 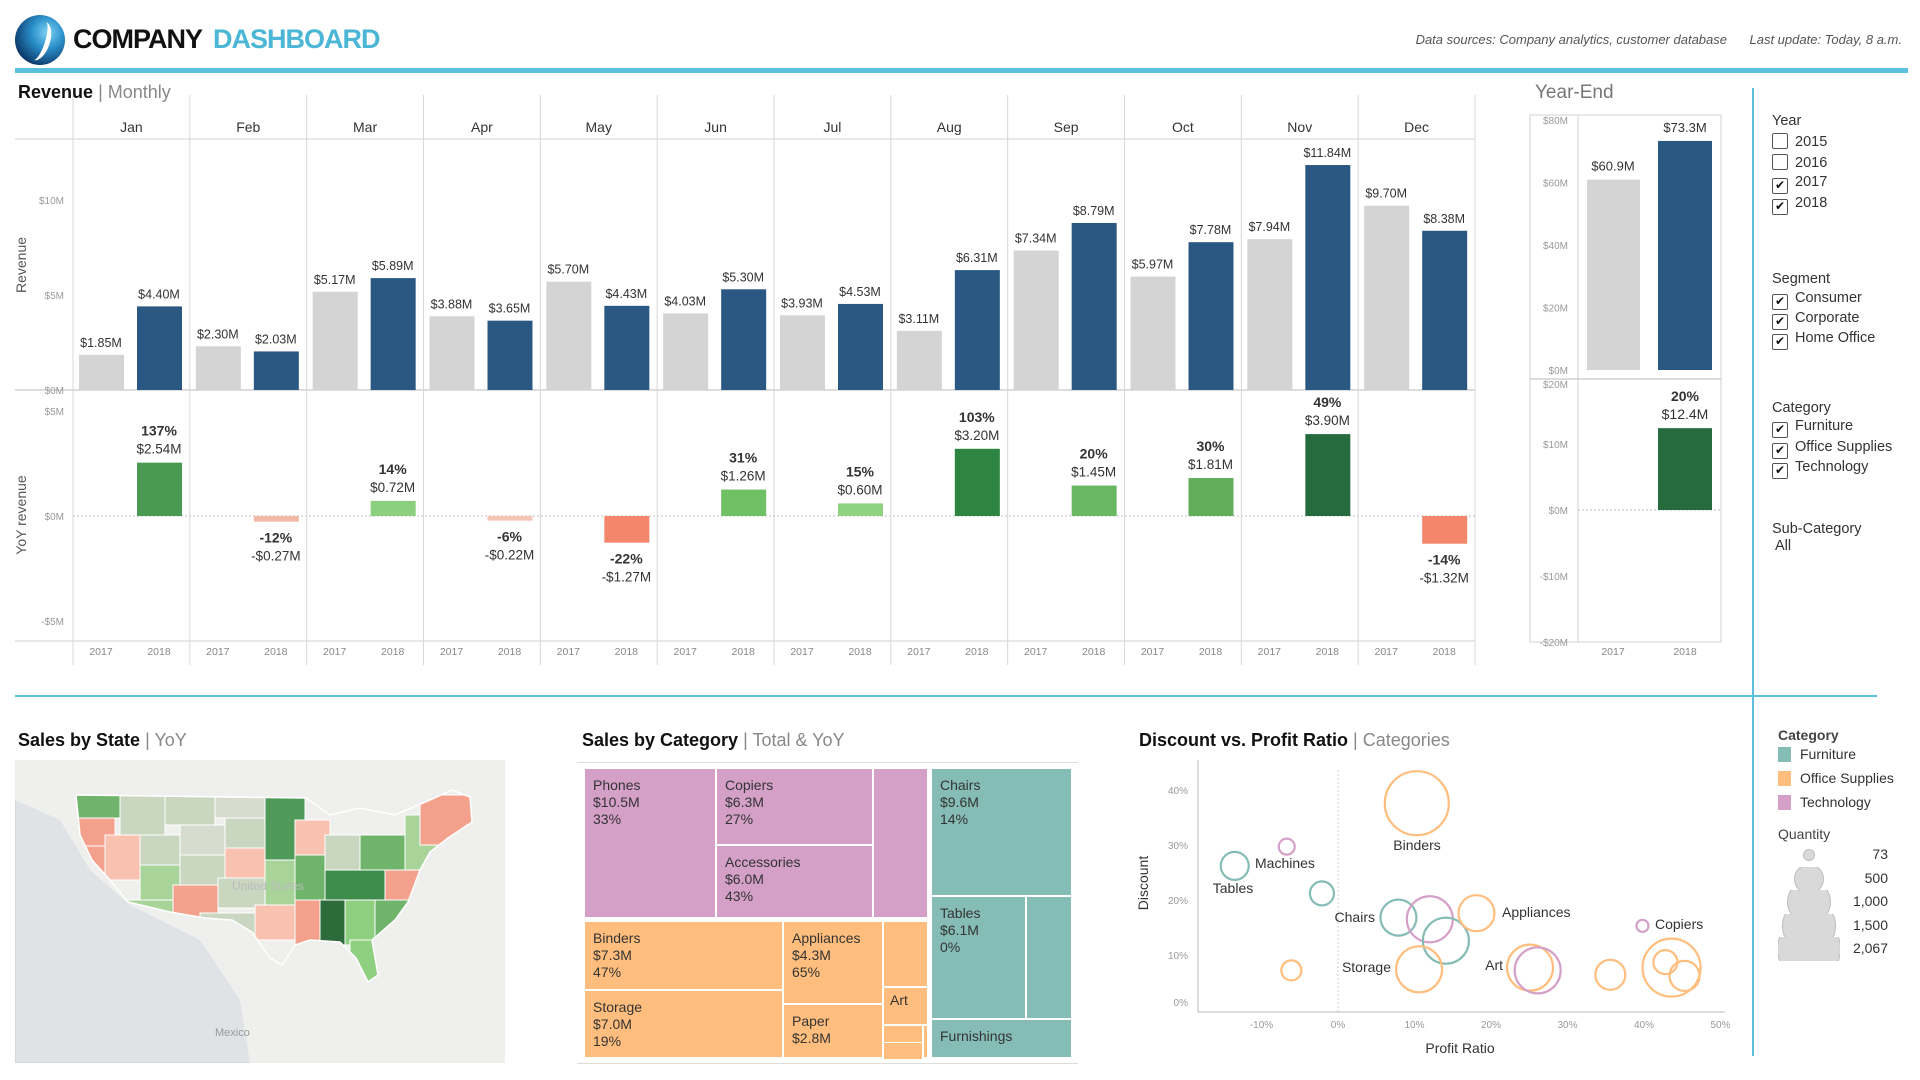 What do you see at coordinates (1799, 141) in the screenshot?
I see `filter-year-2015: 2015` at bounding box center [1799, 141].